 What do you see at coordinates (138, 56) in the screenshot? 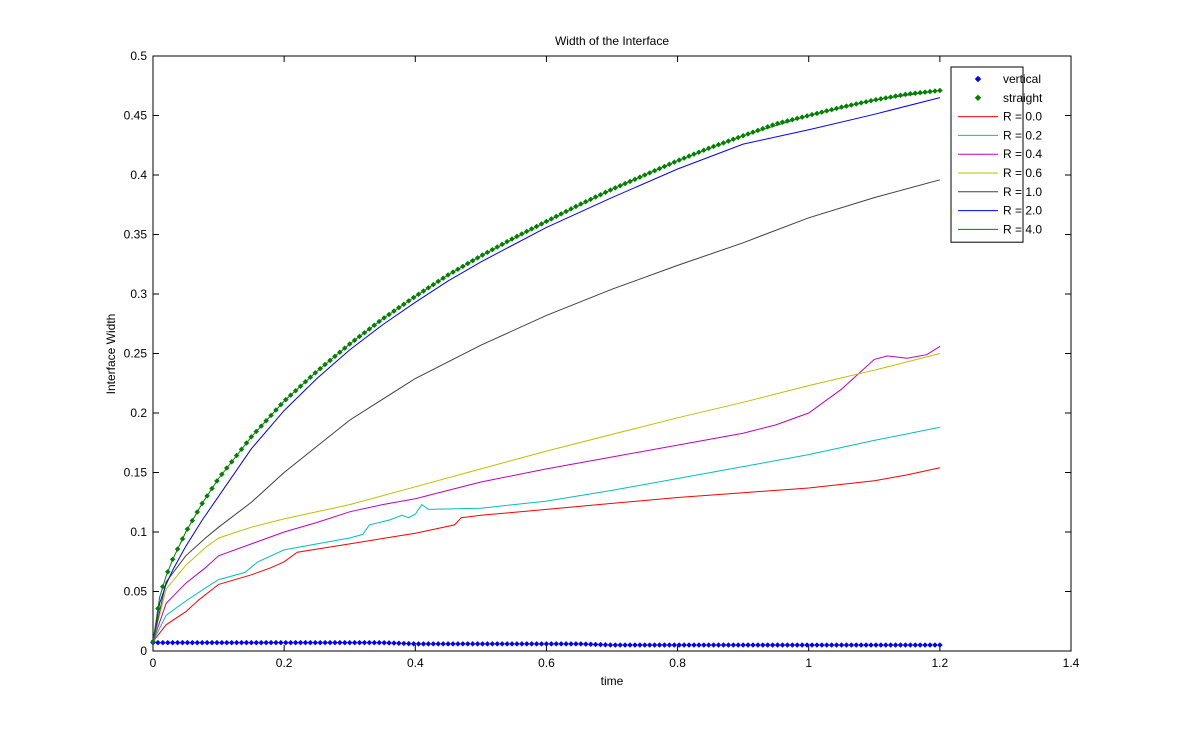
I see `y-tick-label: 0.5` at bounding box center [138, 56].